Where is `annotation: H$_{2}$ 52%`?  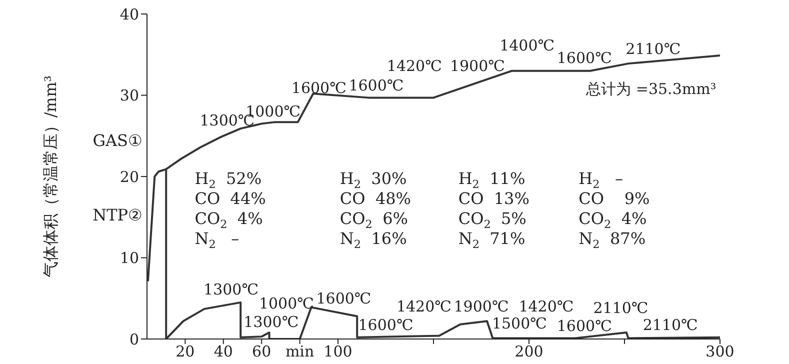
annotation: H$_{2}$ 52% is located at coordinates (228, 180).